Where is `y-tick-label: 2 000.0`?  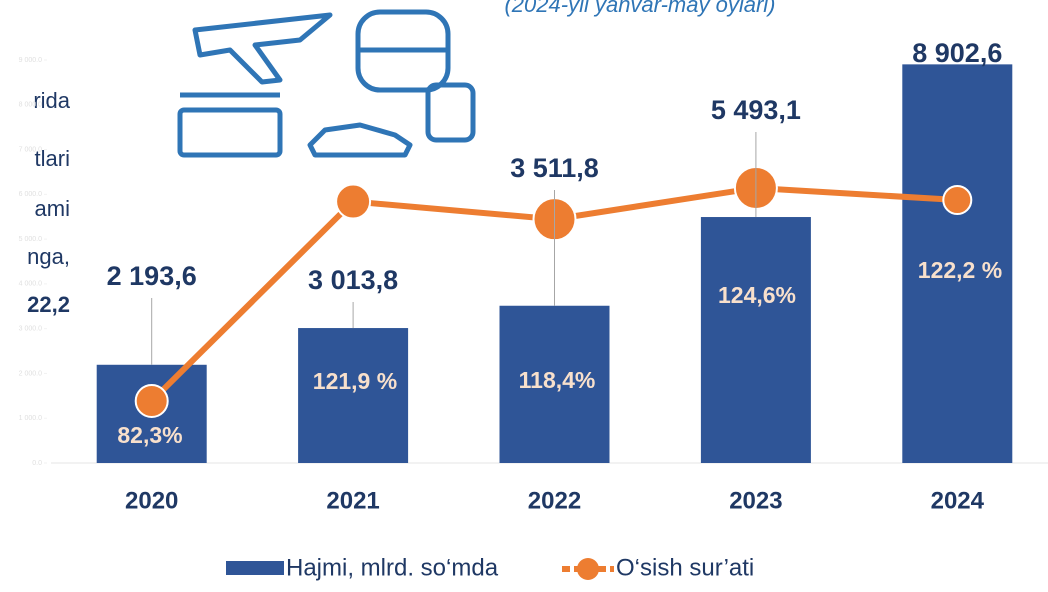 y-tick-label: 2 000.0 is located at coordinates (30, 373).